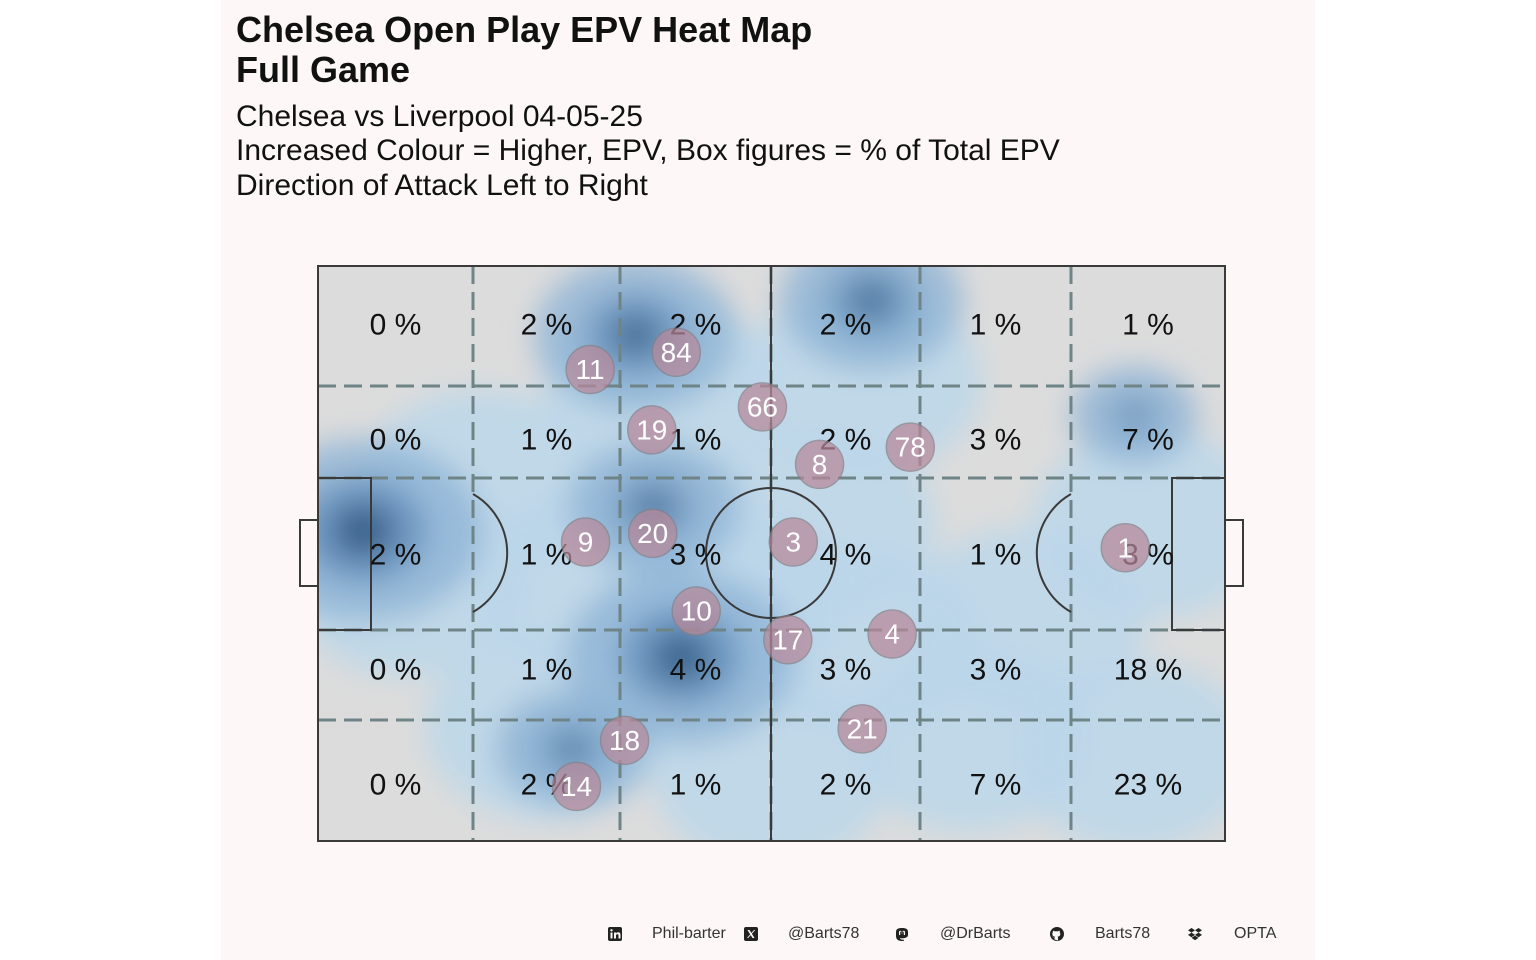 This screenshot has height=960, width=1536. I want to click on player-marker: 3, so click(793, 542).